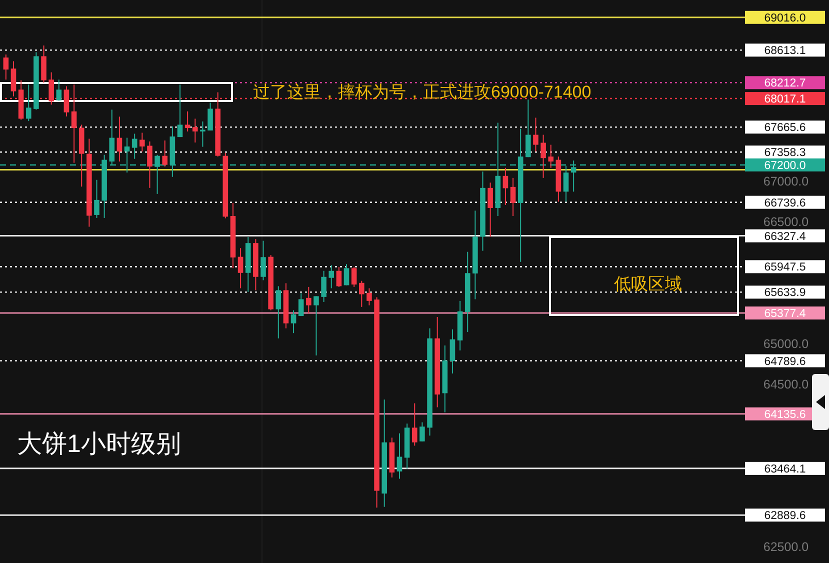 This screenshot has height=563, width=829. What do you see at coordinates (786, 222) in the screenshot?
I see `y-tick-label: 66500.0` at bounding box center [786, 222].